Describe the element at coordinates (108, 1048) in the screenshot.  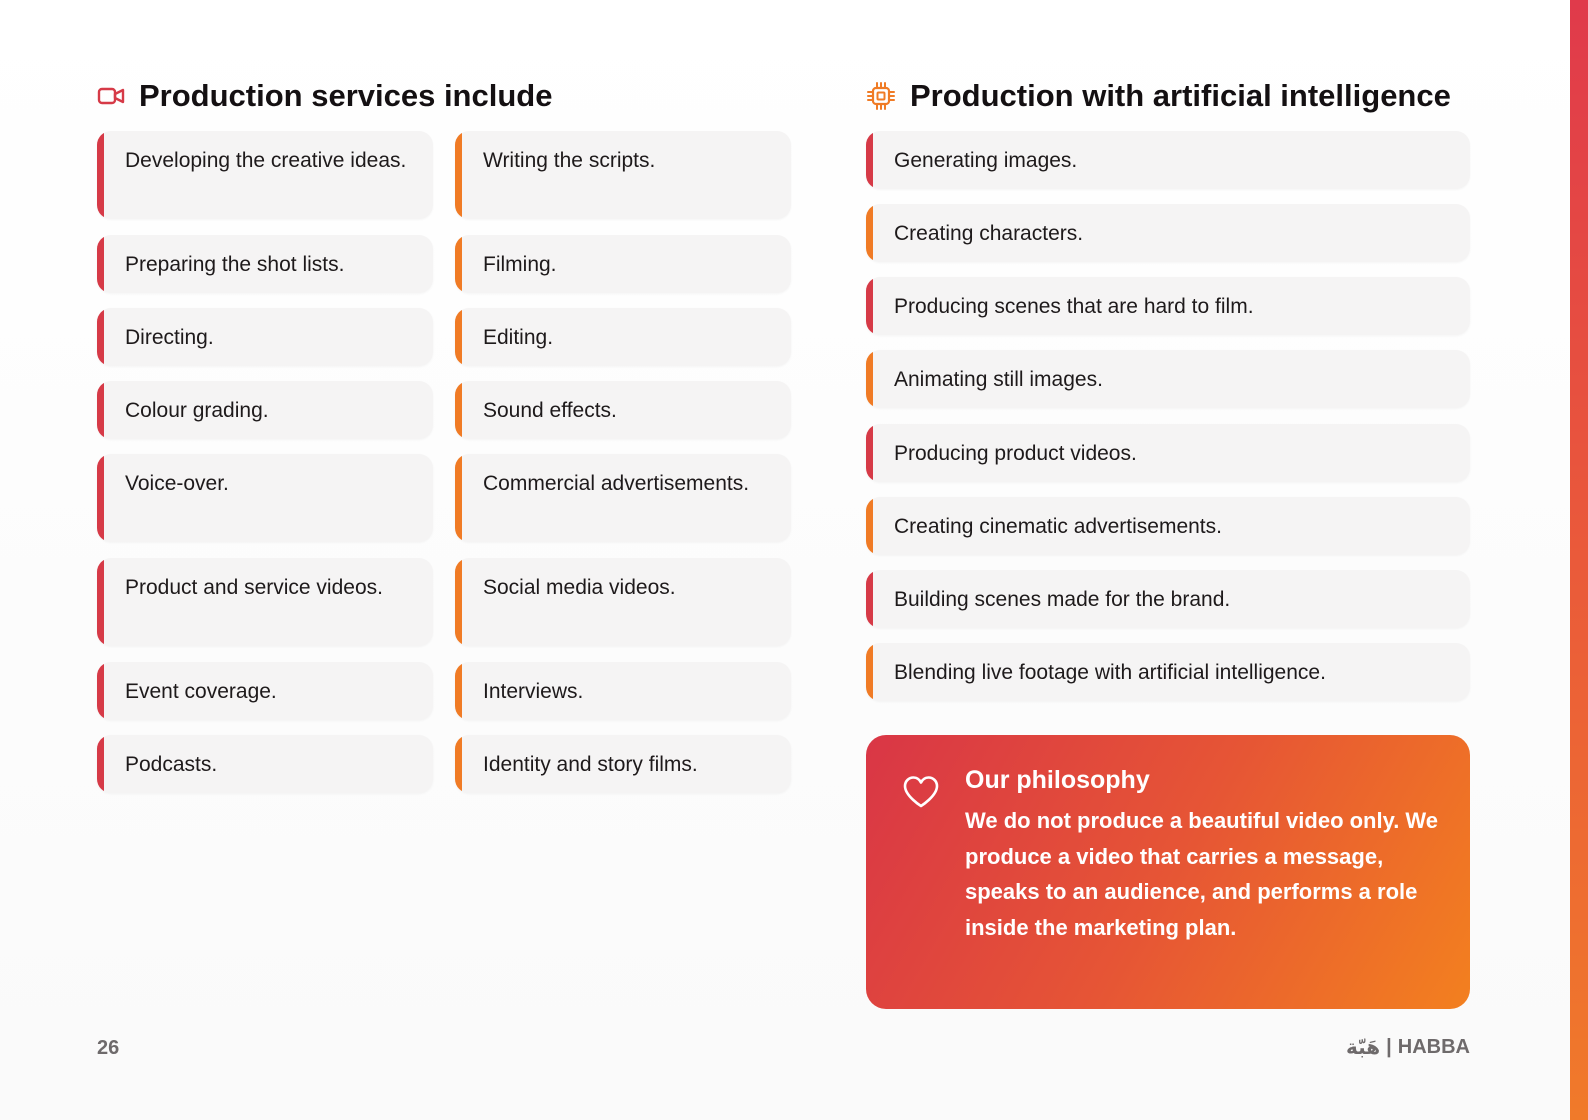
I see `page-number: 26` at that location.